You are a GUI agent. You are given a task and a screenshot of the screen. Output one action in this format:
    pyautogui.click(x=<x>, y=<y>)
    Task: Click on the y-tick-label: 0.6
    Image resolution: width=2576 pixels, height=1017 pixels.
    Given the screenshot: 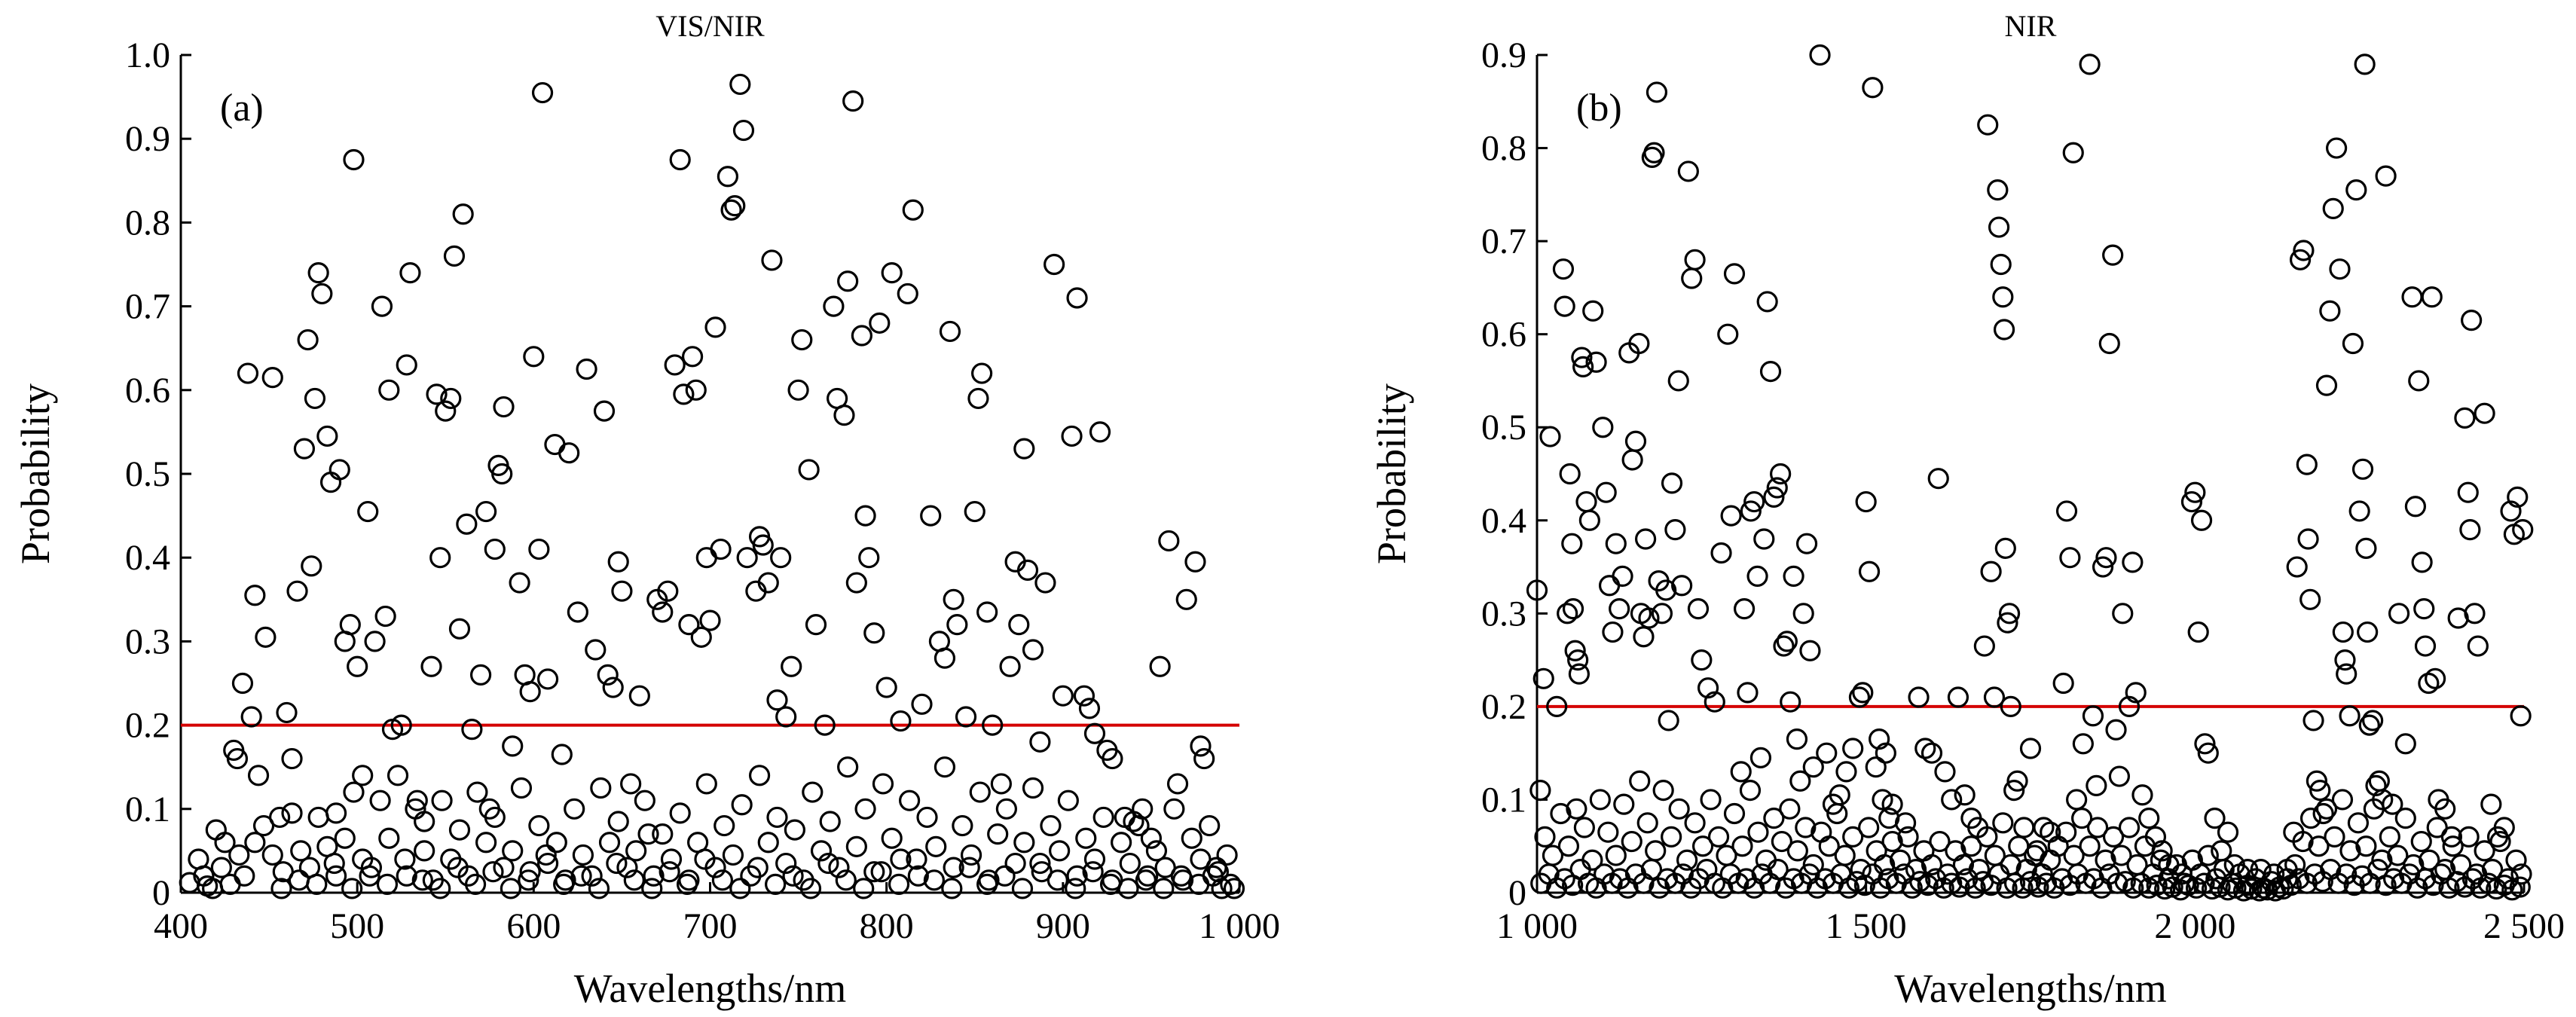 What is the action you would take?
    pyautogui.click(x=147, y=391)
    